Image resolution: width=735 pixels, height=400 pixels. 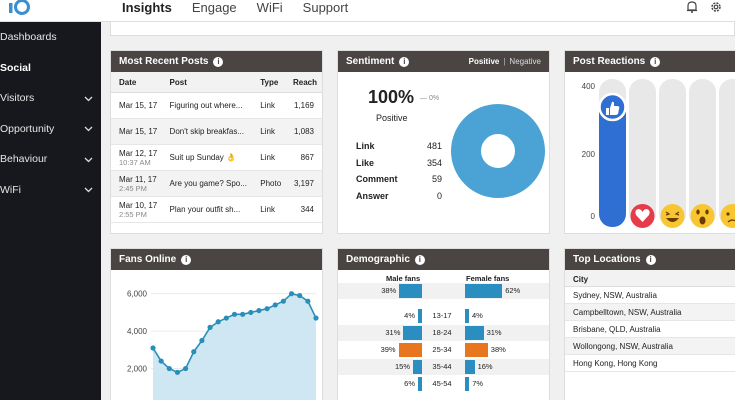 What do you see at coordinates (50, 37) in the screenshot?
I see `sidebar-item-dashboards: Dashboards` at bounding box center [50, 37].